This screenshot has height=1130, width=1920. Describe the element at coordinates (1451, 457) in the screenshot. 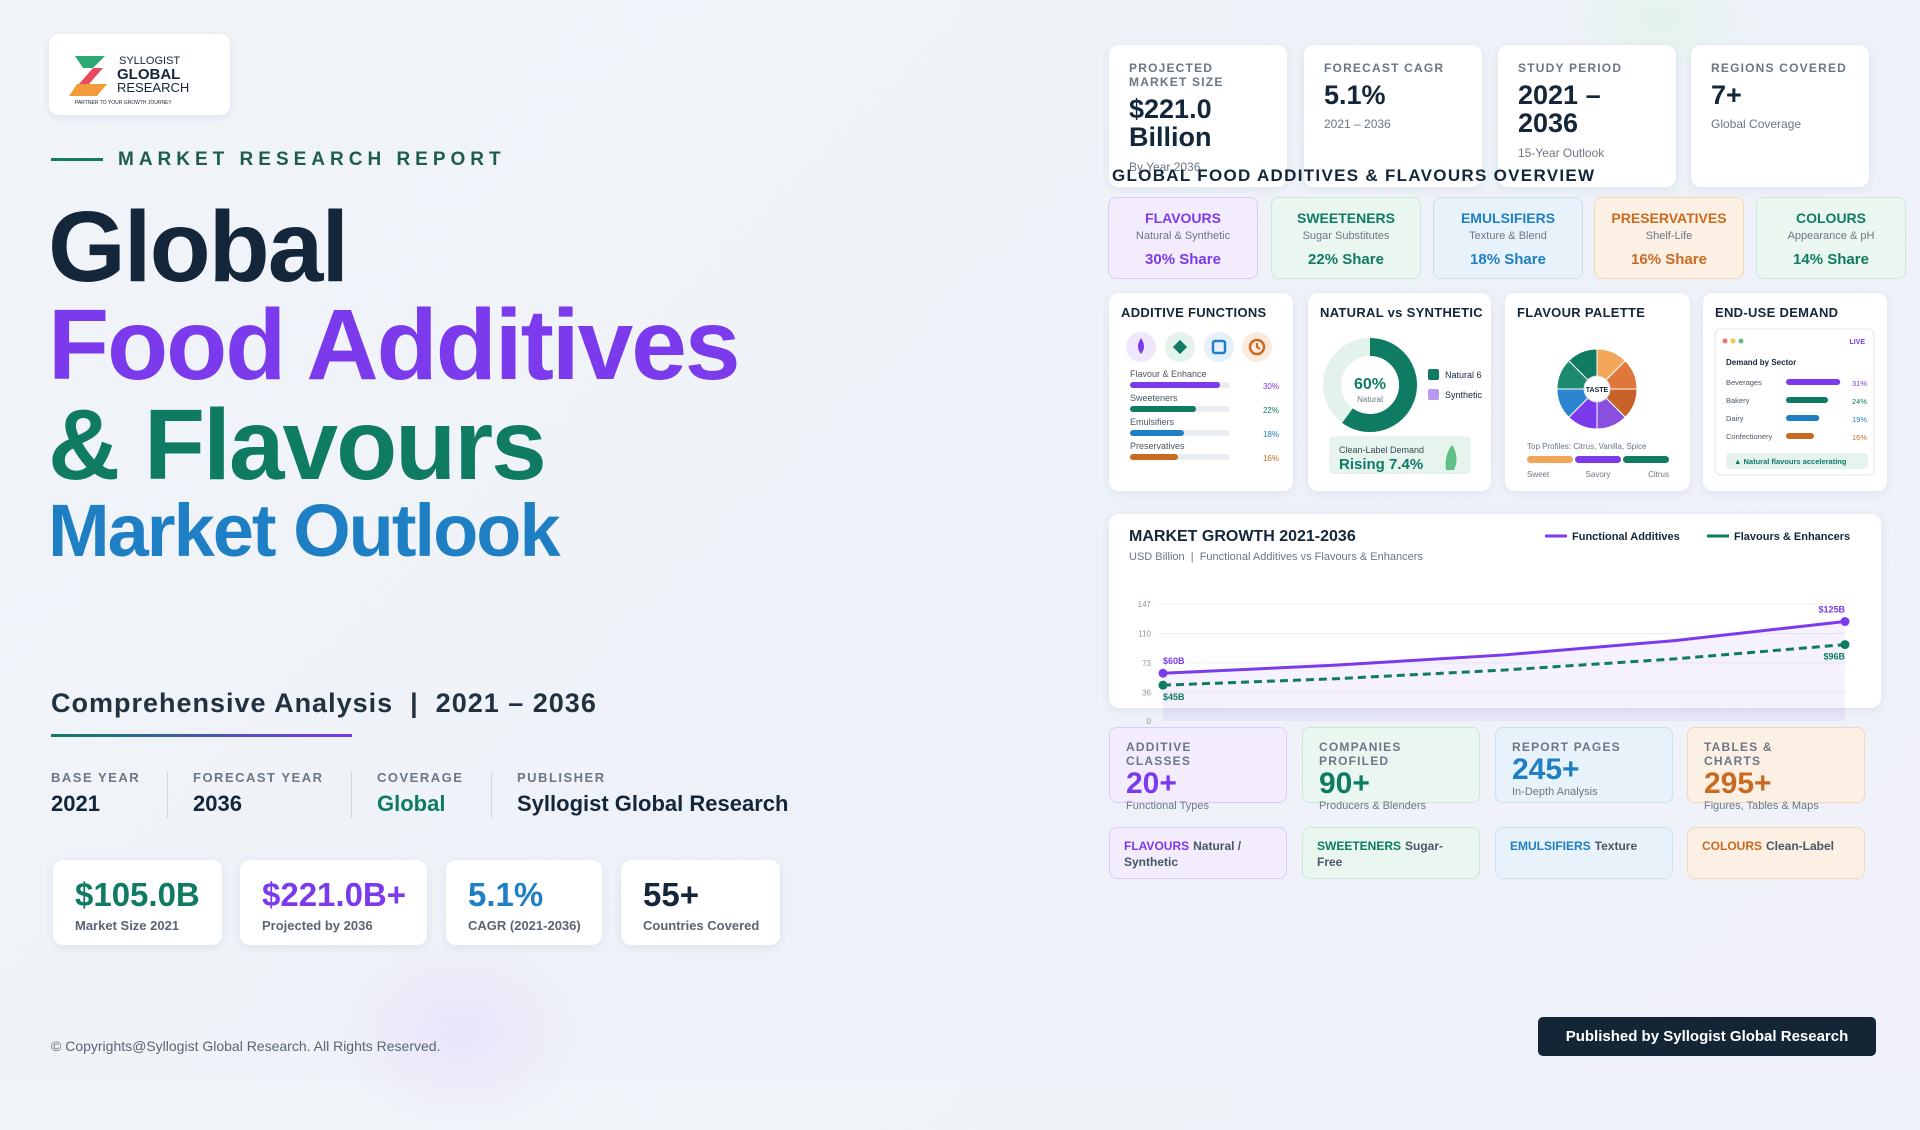

I see `callout-leaf` at that location.